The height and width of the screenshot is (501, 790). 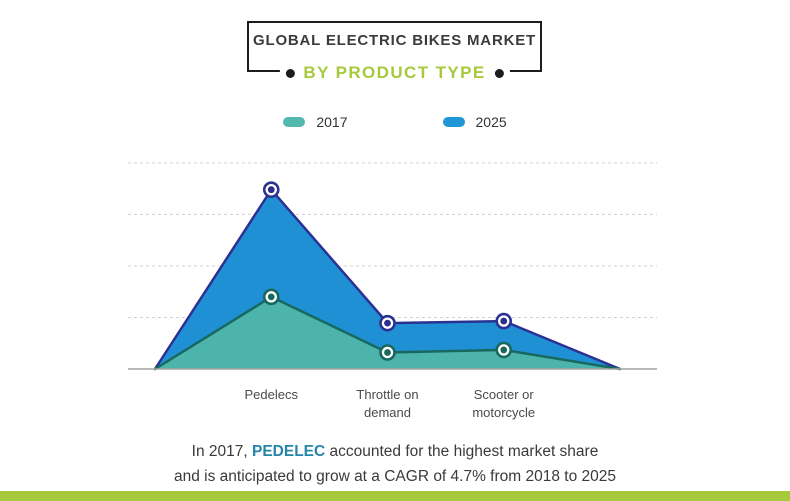 I want to click on chart-subtitle: BY PRODUCT TYPE, so click(x=394, y=73).